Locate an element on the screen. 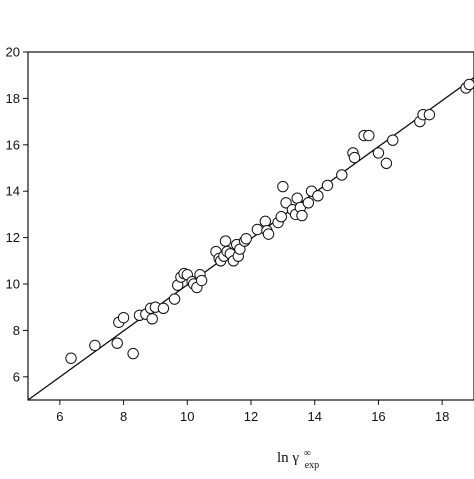 This screenshot has width=474, height=479. y-tick-label-14: 14 is located at coordinates (13, 191).